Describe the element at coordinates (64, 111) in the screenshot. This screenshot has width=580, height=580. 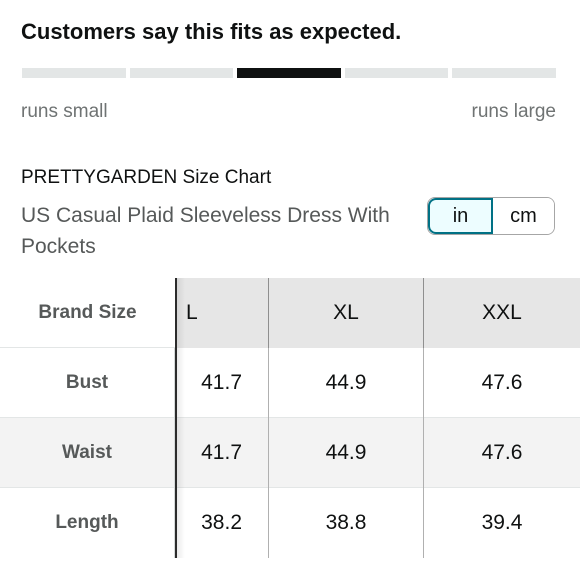
I see `fit-label-runs-small: runs small` at that location.